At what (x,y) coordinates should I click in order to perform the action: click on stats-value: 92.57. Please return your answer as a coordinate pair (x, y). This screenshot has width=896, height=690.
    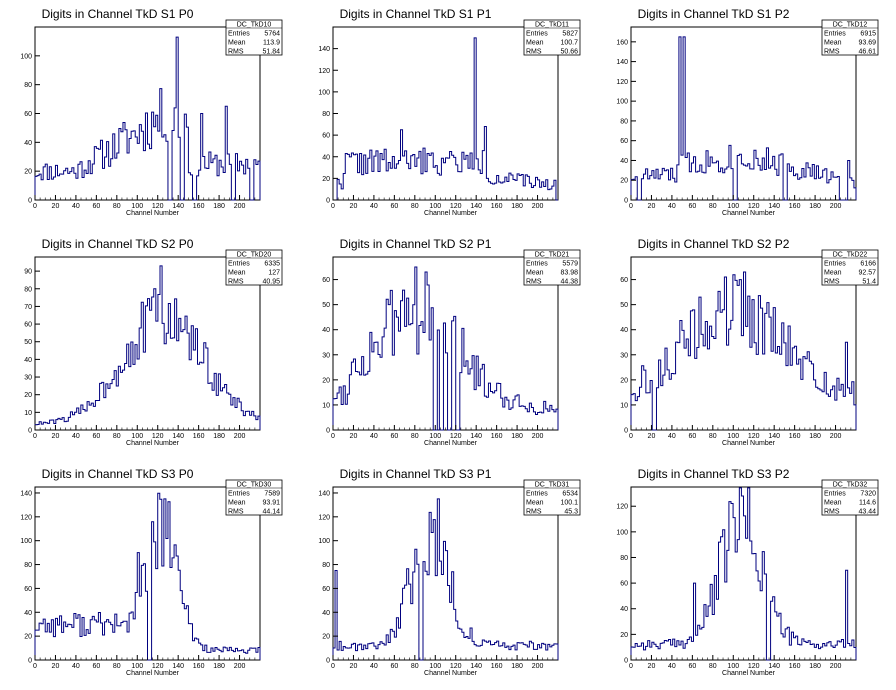
    Looking at the image, I should click on (867, 273).